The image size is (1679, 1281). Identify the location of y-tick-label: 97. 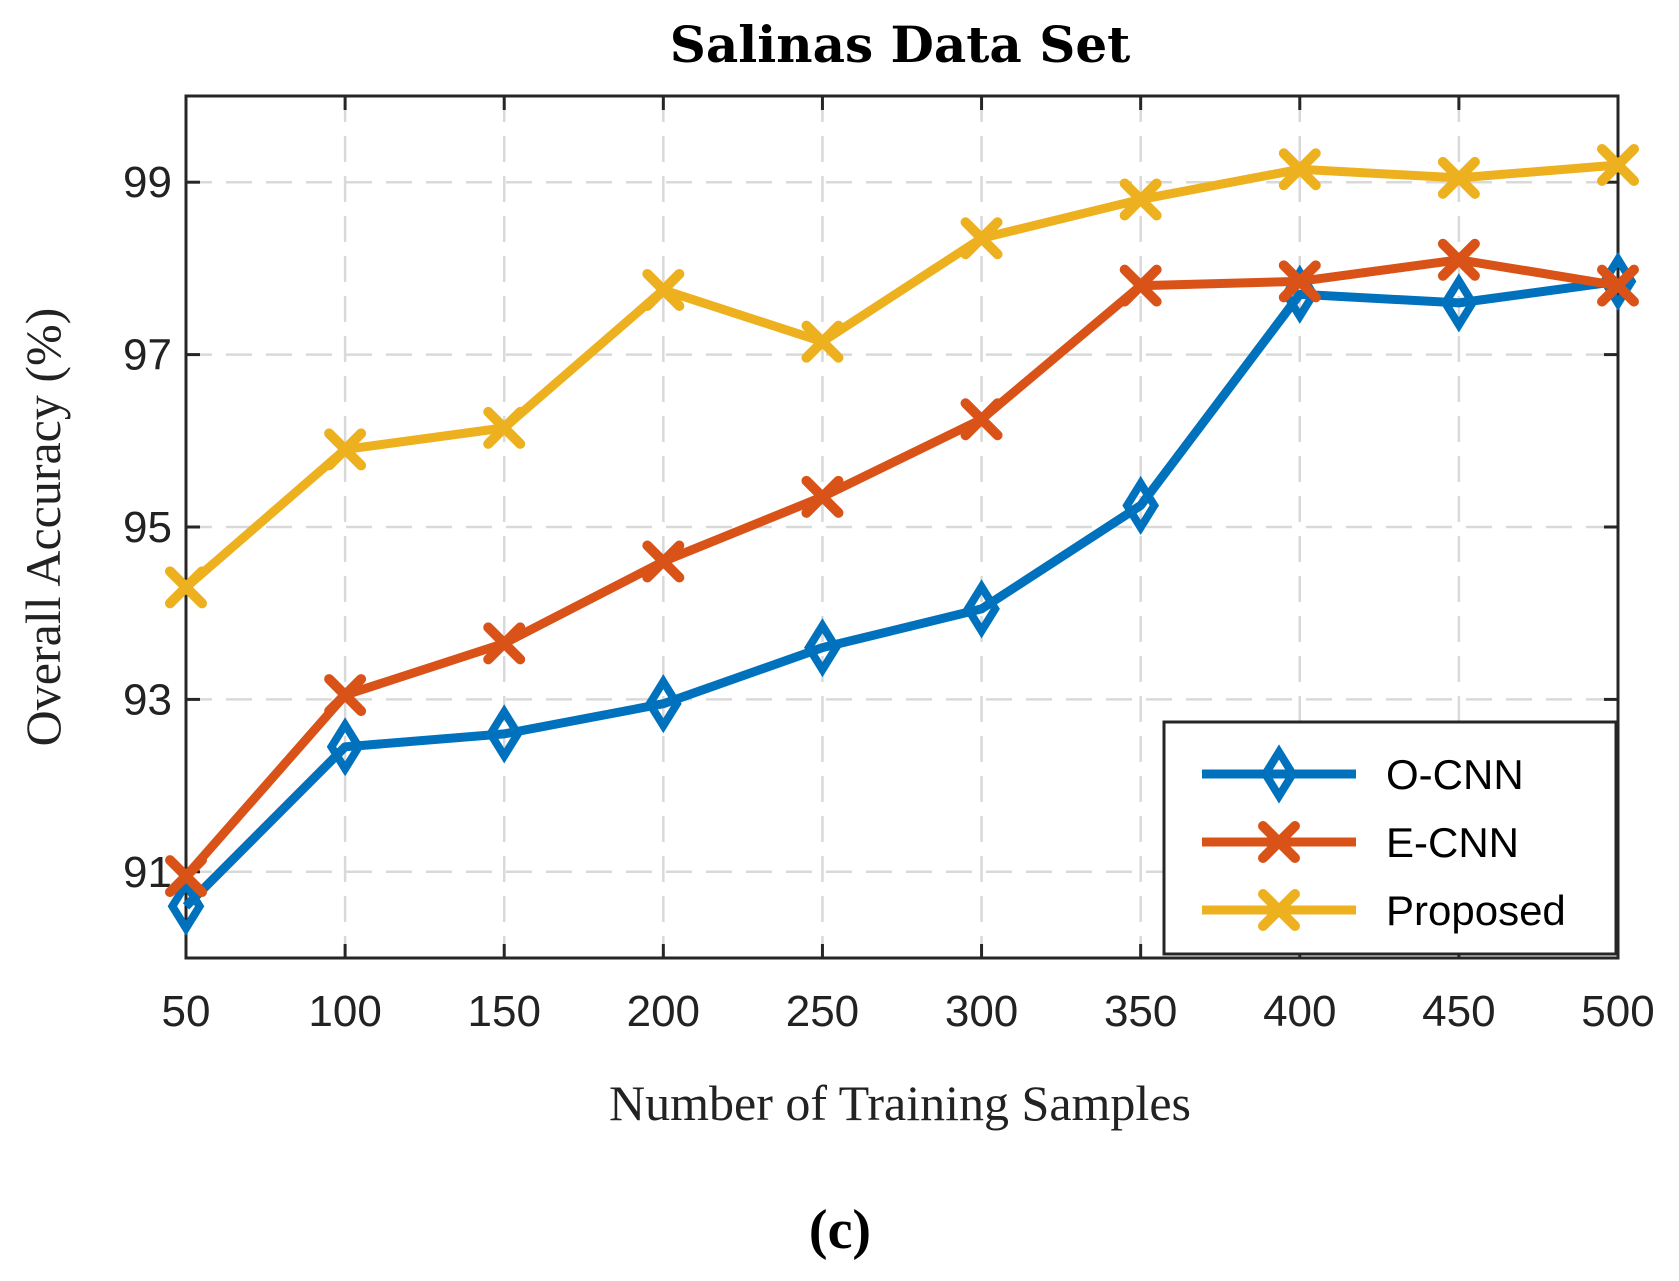
(147, 355).